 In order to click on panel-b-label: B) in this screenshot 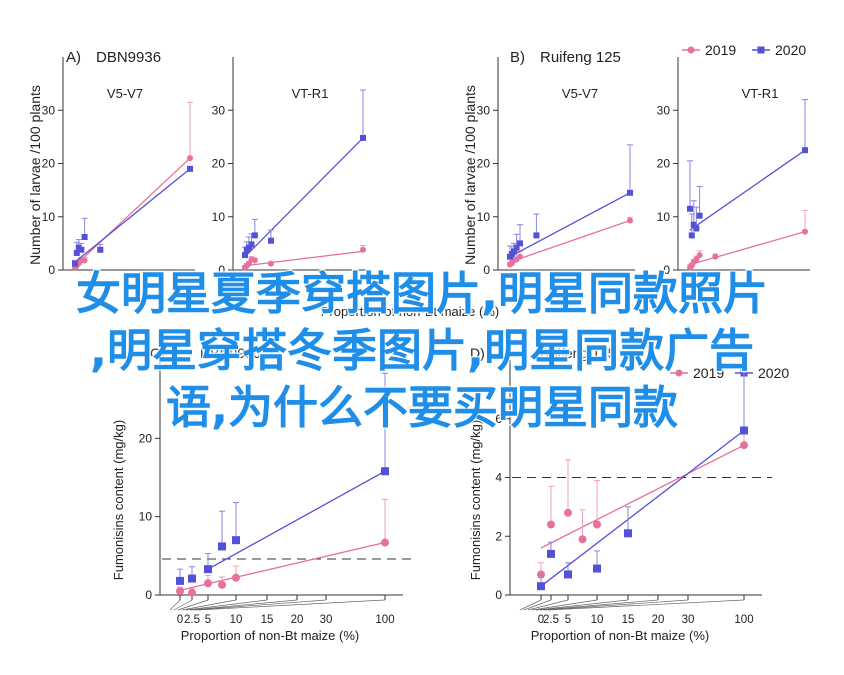, I will do `click(517, 57)`.